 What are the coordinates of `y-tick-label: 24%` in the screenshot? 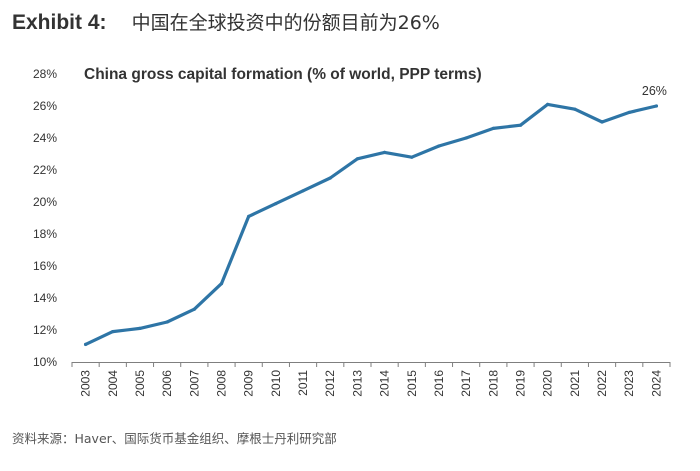 It's located at (45, 138).